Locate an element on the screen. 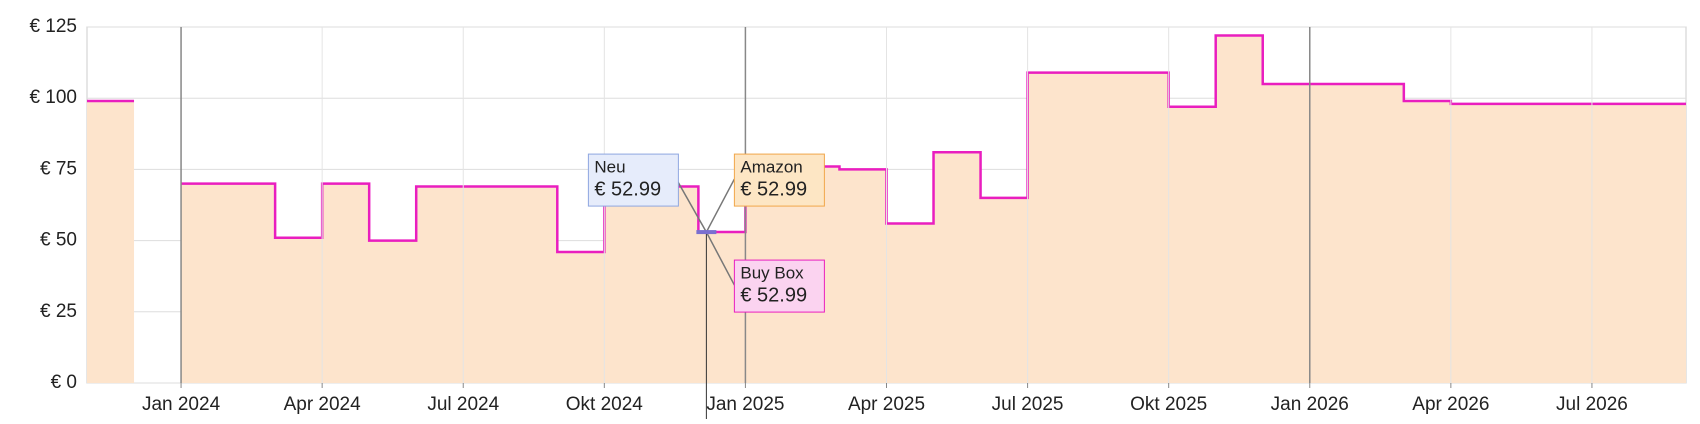 This screenshot has height=424, width=1700. x-tick-label: Apr 2025 is located at coordinates (886, 404).